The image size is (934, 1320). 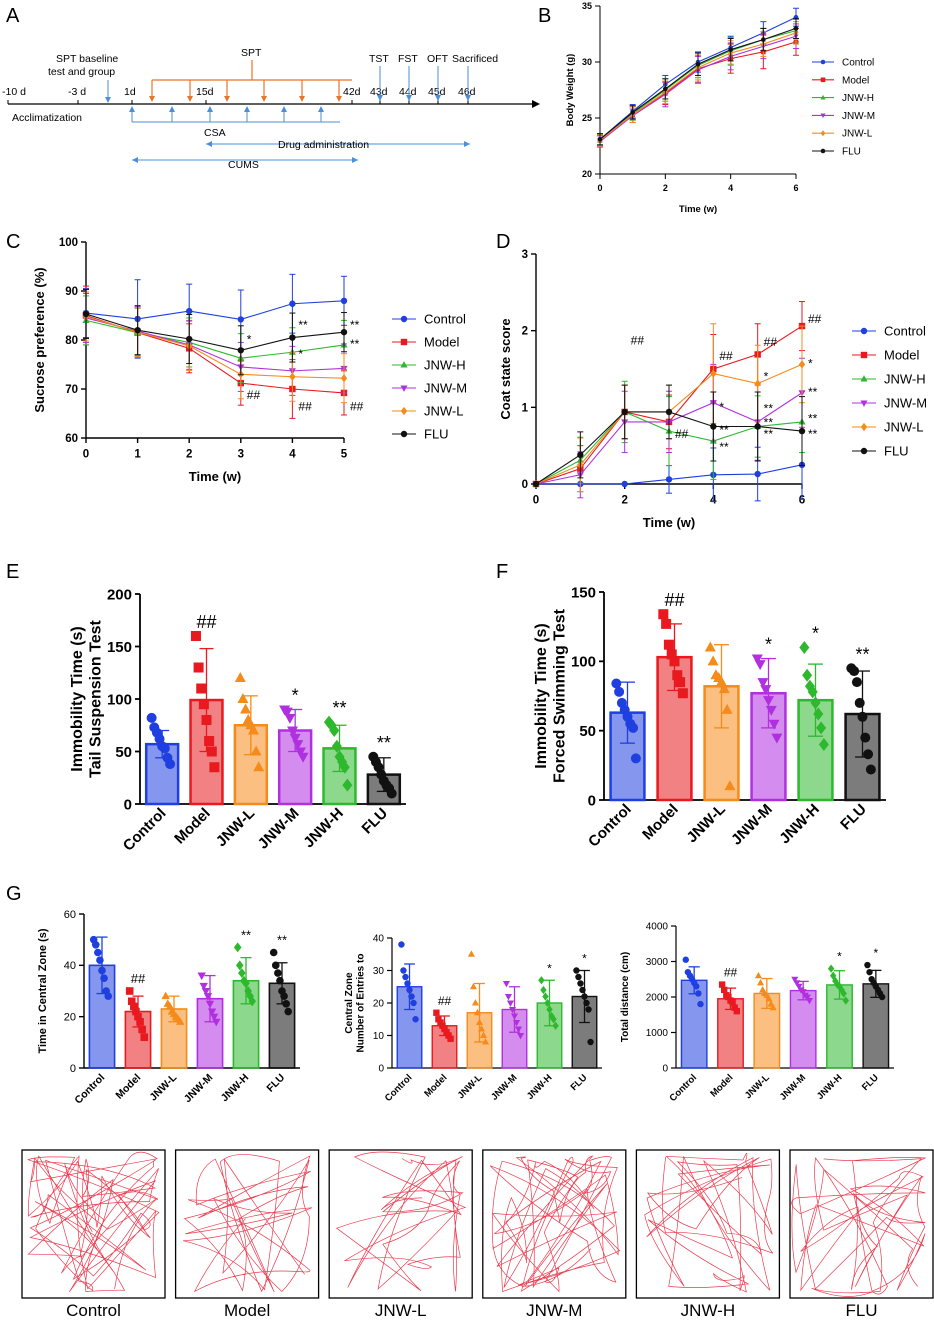 I want to click on day-label: 45d, so click(x=437, y=92).